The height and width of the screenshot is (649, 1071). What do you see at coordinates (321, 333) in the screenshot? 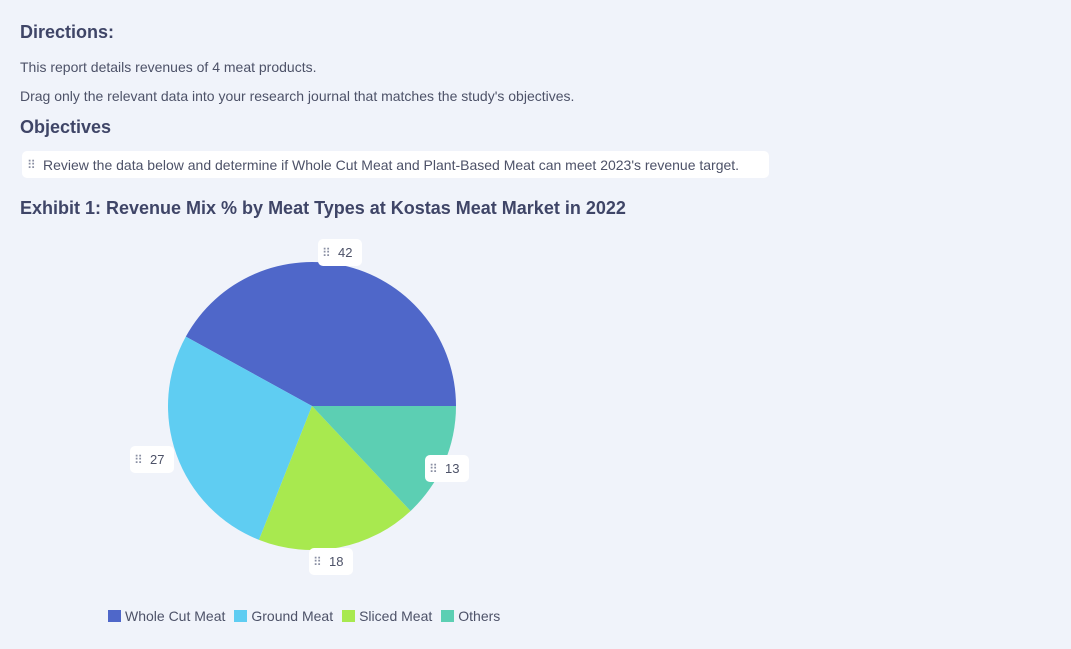
I see `slice-whole-cut` at bounding box center [321, 333].